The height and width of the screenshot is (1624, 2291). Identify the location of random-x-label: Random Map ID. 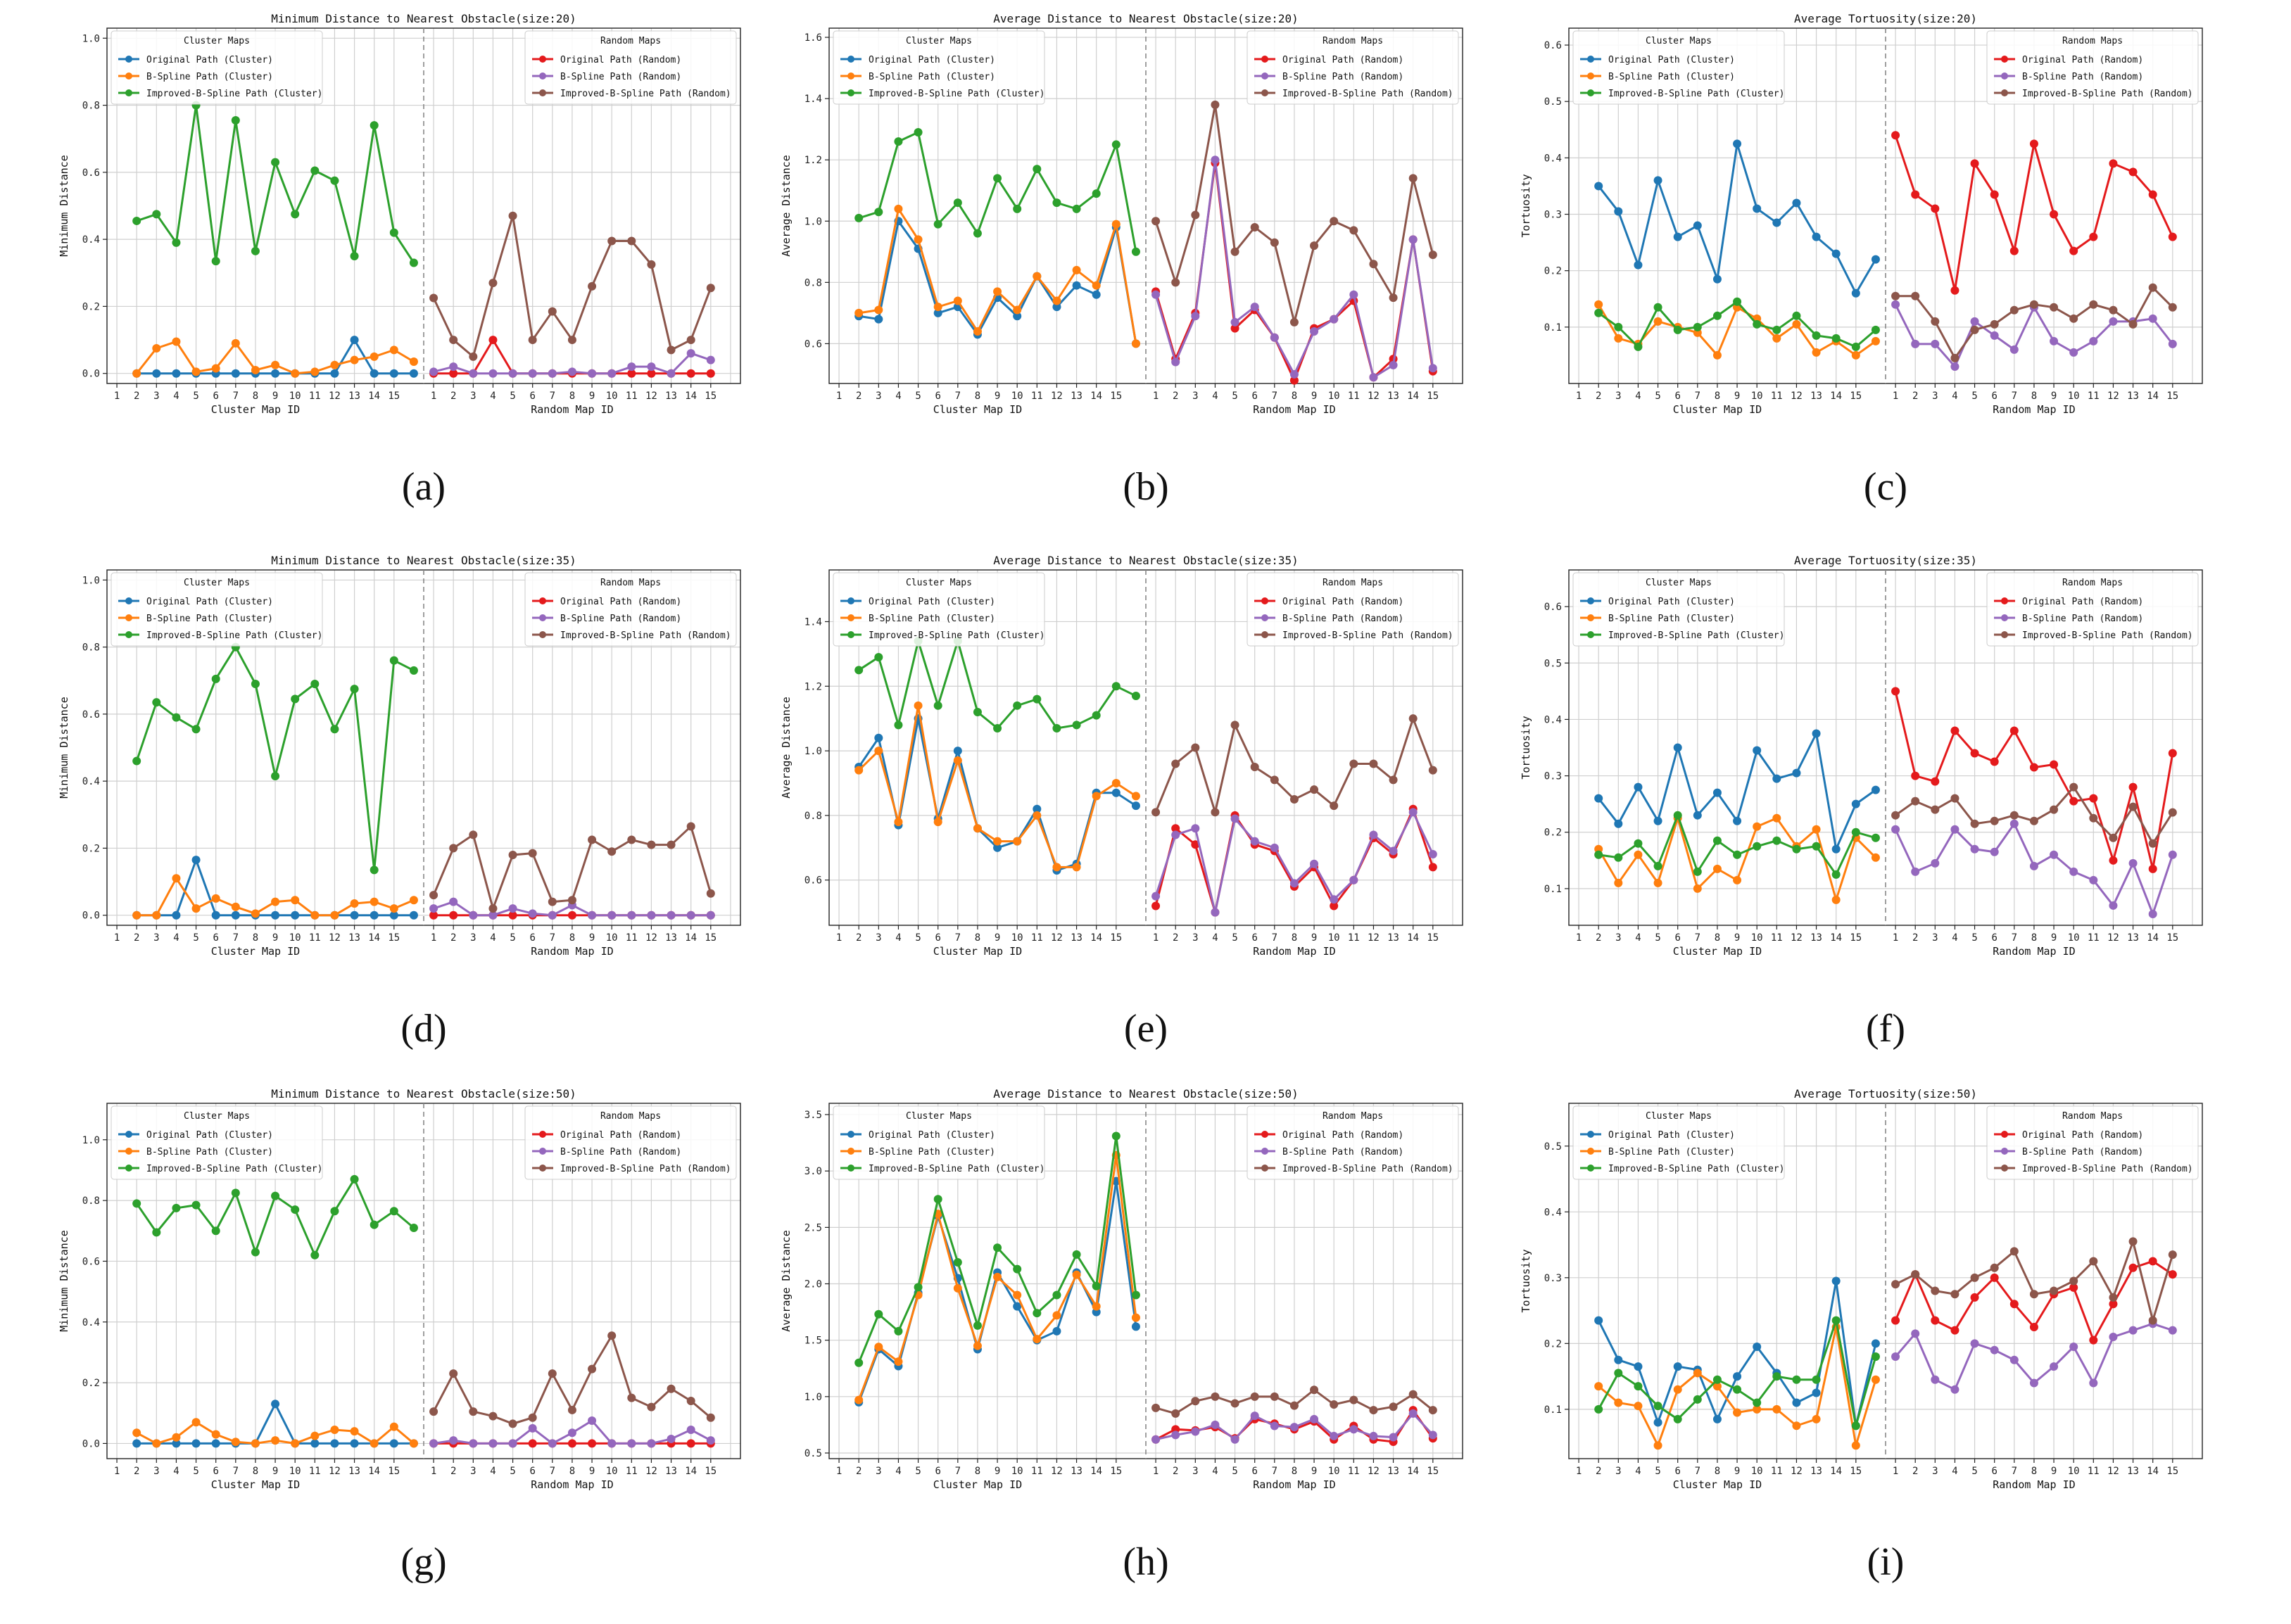
(2034, 951).